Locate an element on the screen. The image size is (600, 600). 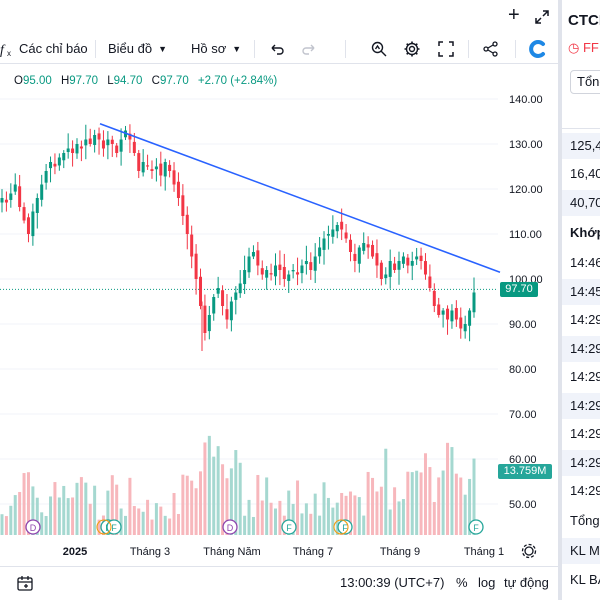
gear-icon is located at coordinates (412, 49).